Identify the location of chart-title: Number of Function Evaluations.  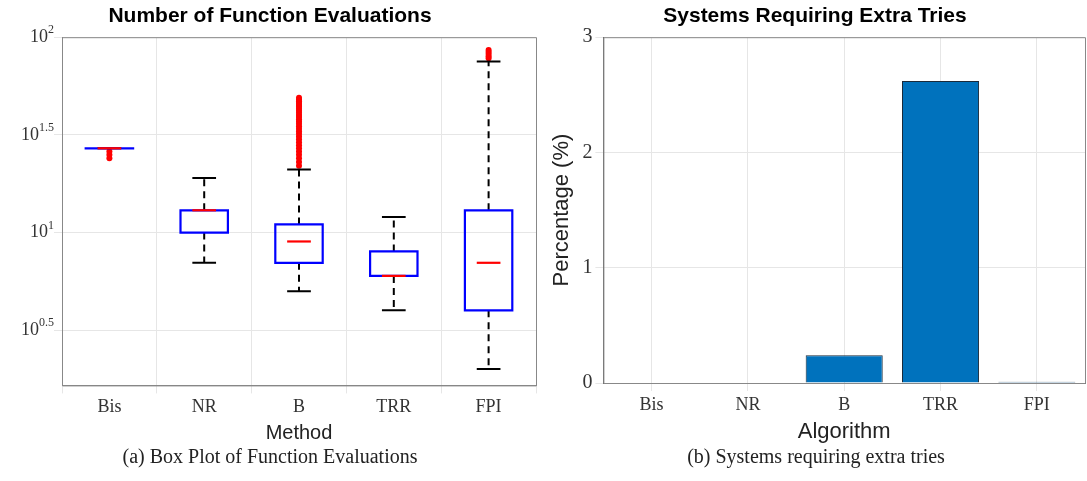
(270, 15).